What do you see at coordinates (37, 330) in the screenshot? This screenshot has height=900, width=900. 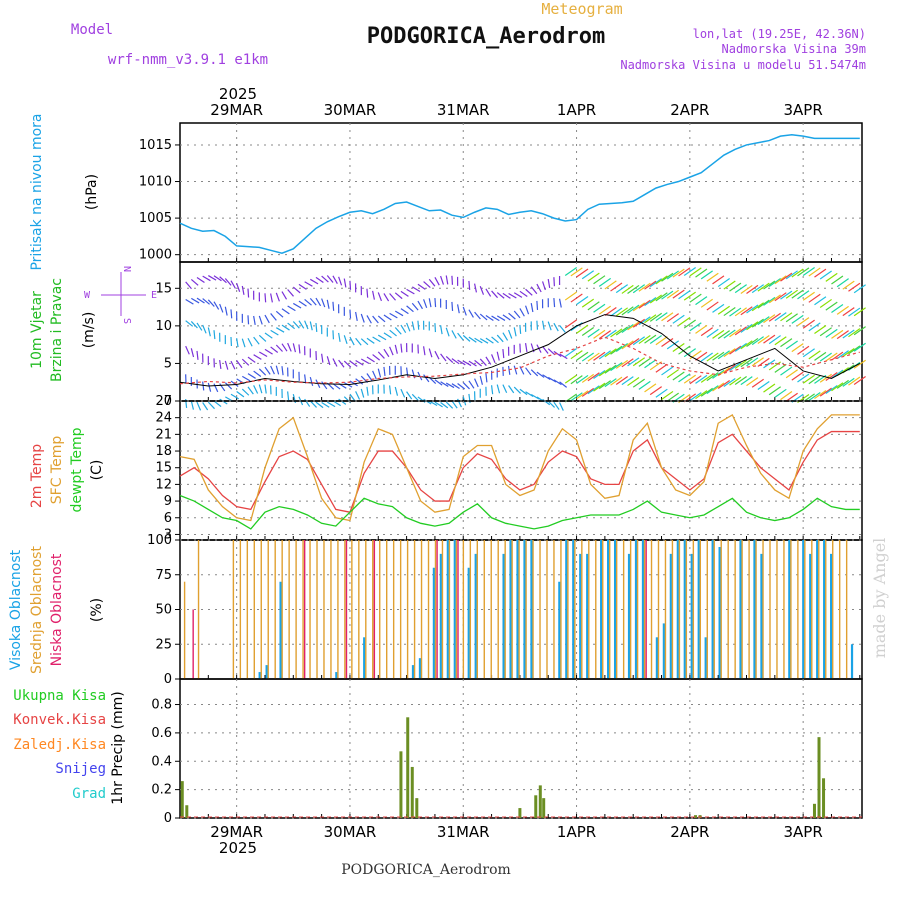 I see `wind-ylabel-1: 10m Vjetar` at bounding box center [37, 330].